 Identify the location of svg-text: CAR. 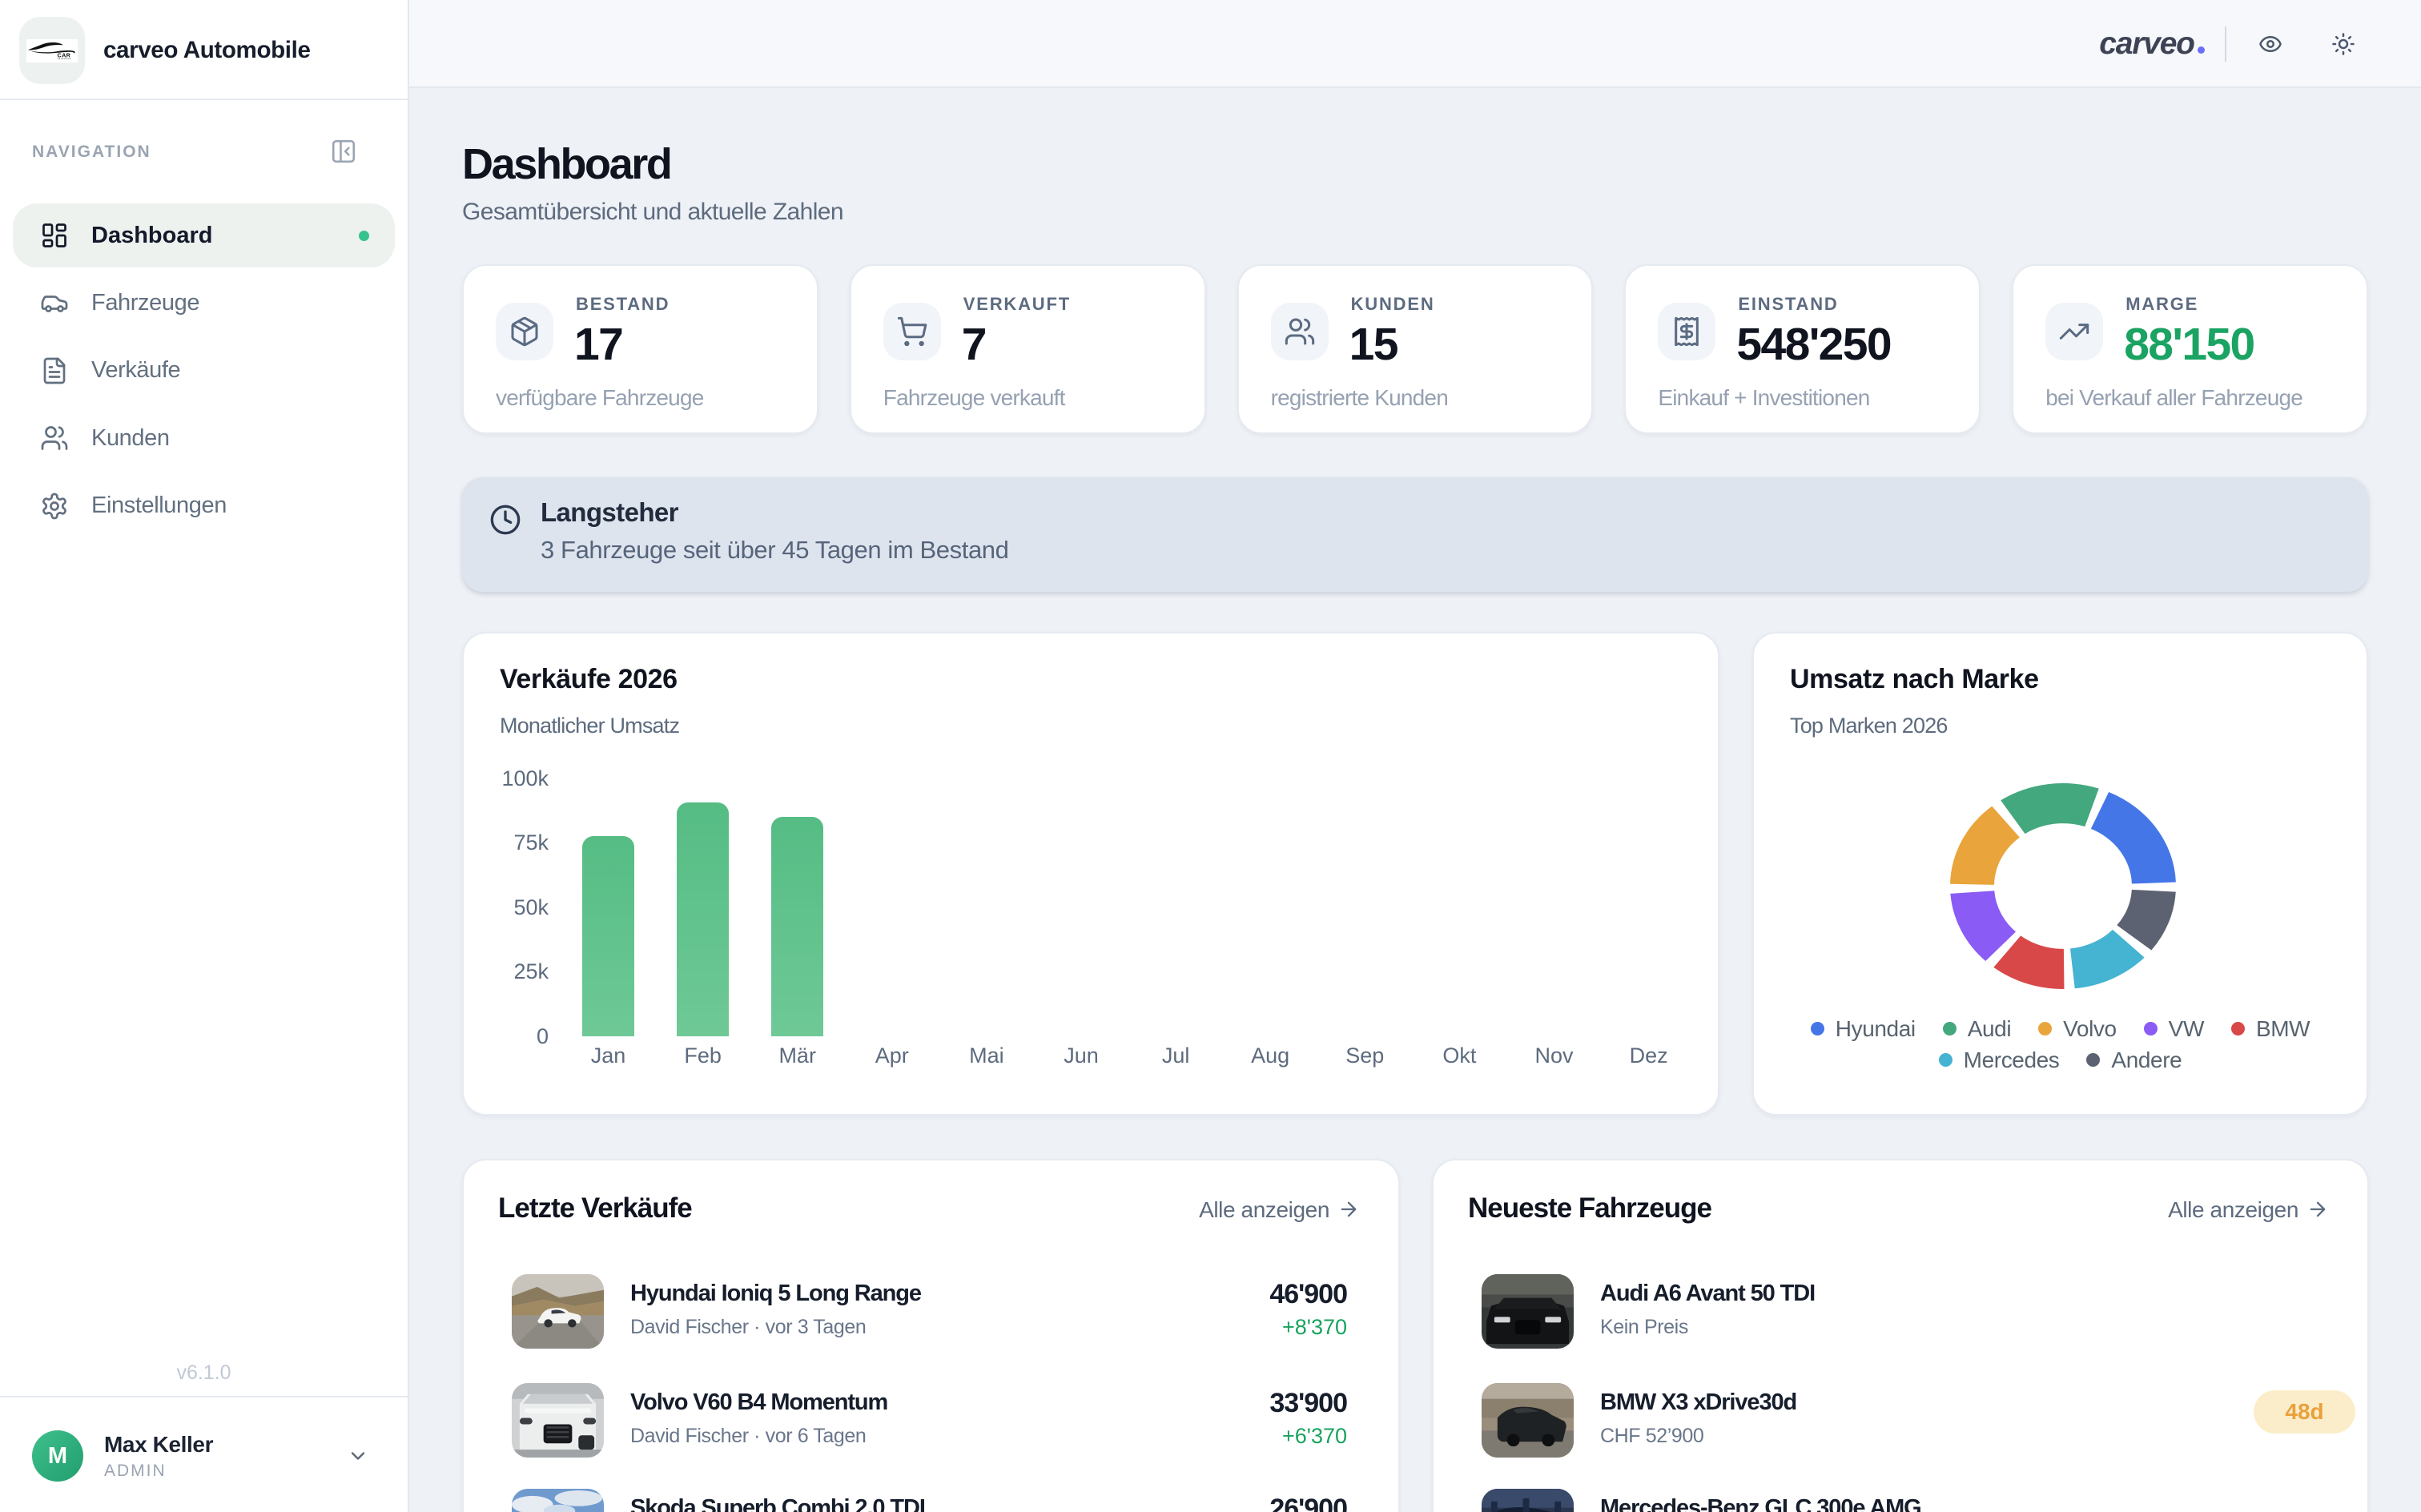
(64, 54).